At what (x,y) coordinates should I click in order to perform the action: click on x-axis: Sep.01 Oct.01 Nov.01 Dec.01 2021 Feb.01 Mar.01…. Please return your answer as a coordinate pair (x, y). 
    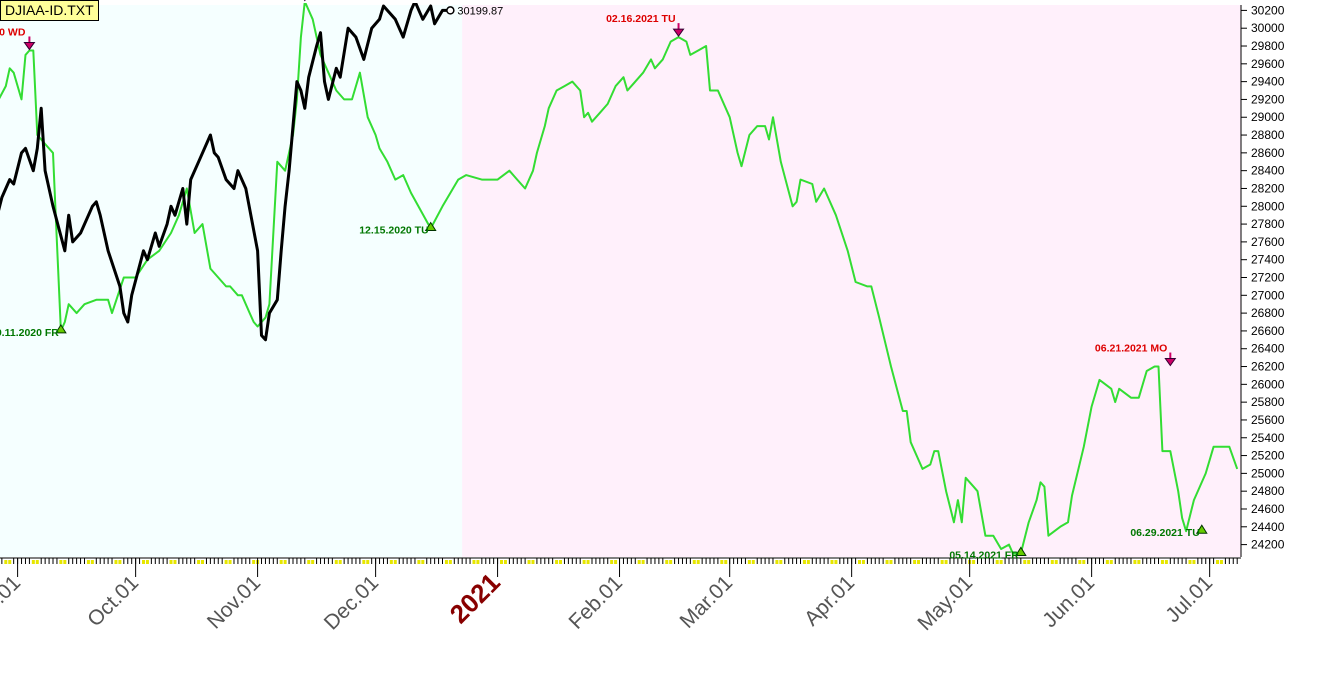
    Looking at the image, I should click on (620, 596).